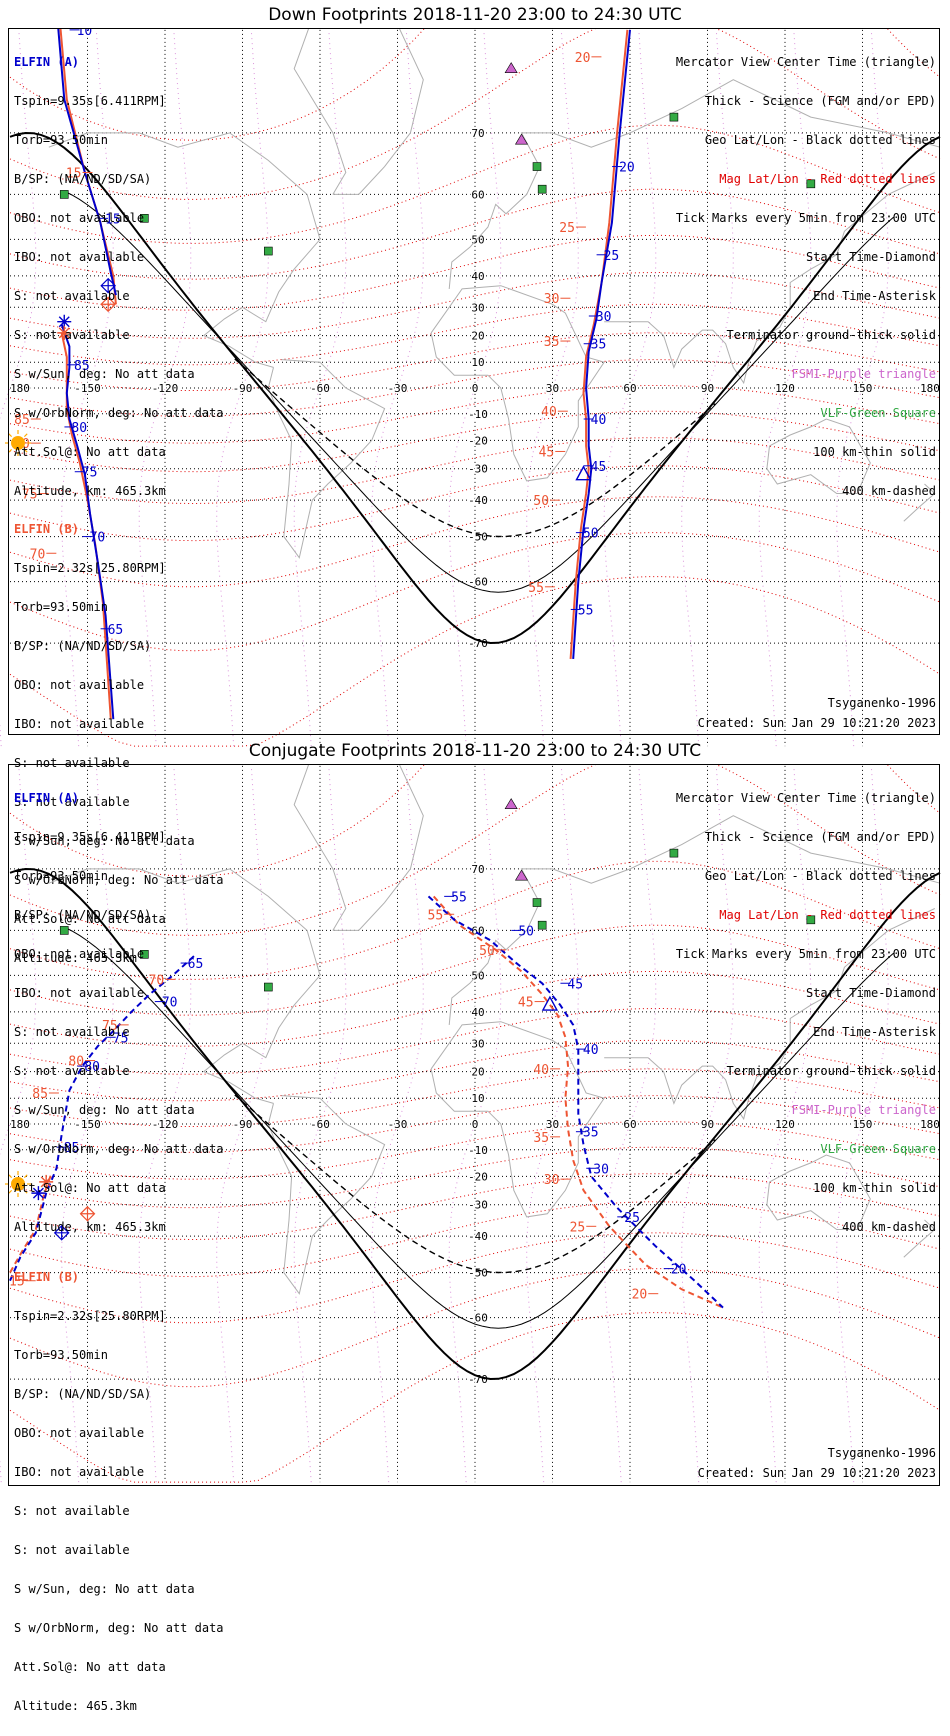 The width and height of the screenshot is (950, 1736). Describe the element at coordinates (64, 321) in the screenshot. I see `elfin-a-end-asterisk` at that location.